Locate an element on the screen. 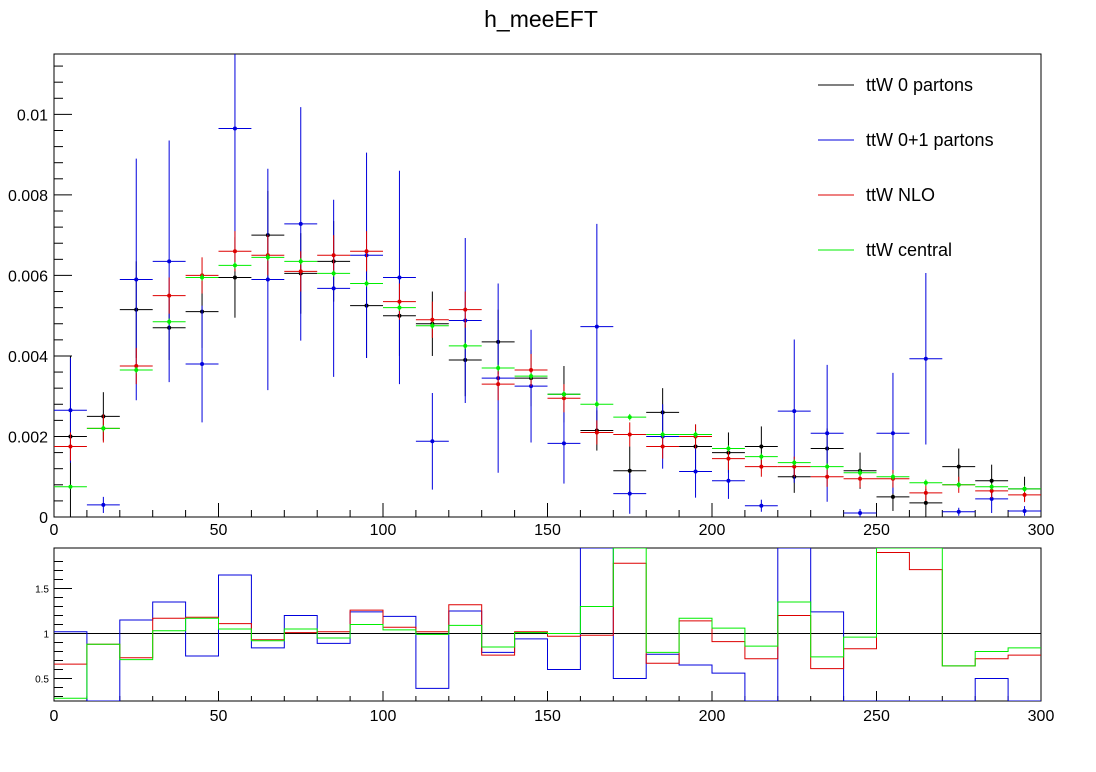 Image resolution: width=1096 pixels, height=772 pixels. x-tick-label: 0 is located at coordinates (54, 530).